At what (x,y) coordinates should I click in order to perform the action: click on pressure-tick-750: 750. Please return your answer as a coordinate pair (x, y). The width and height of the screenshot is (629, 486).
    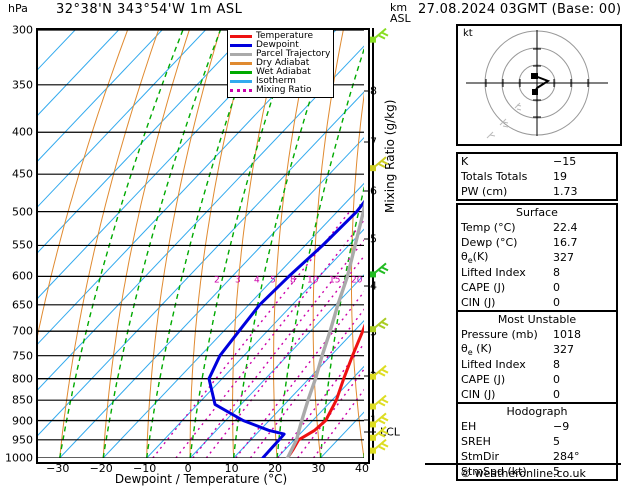
    Looking at the image, I should click on (22, 356).